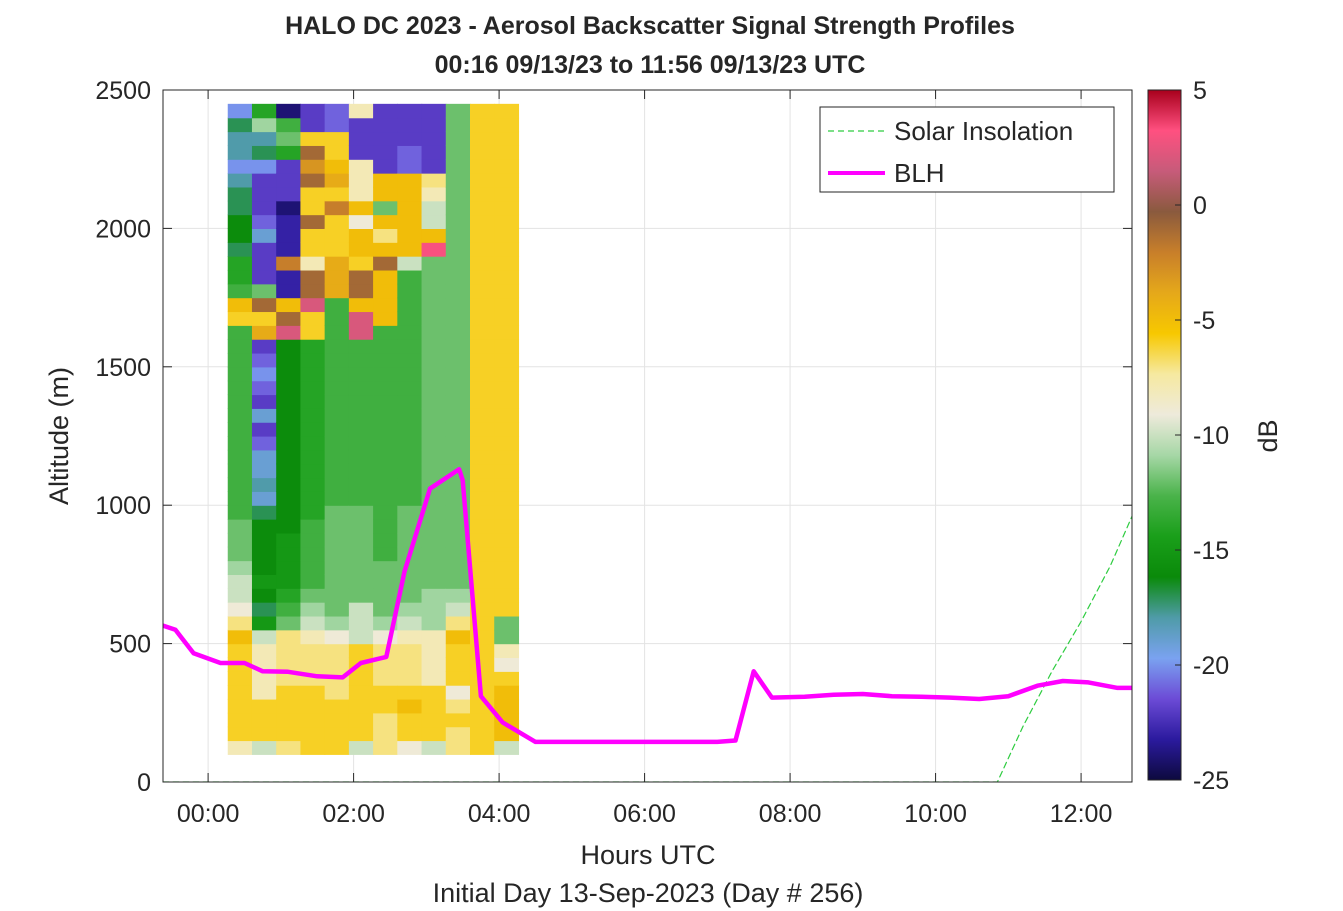 Image resolution: width=1343 pixels, height=911 pixels. Describe the element at coordinates (123, 229) in the screenshot. I see `y-tick-label: 2000` at that location.